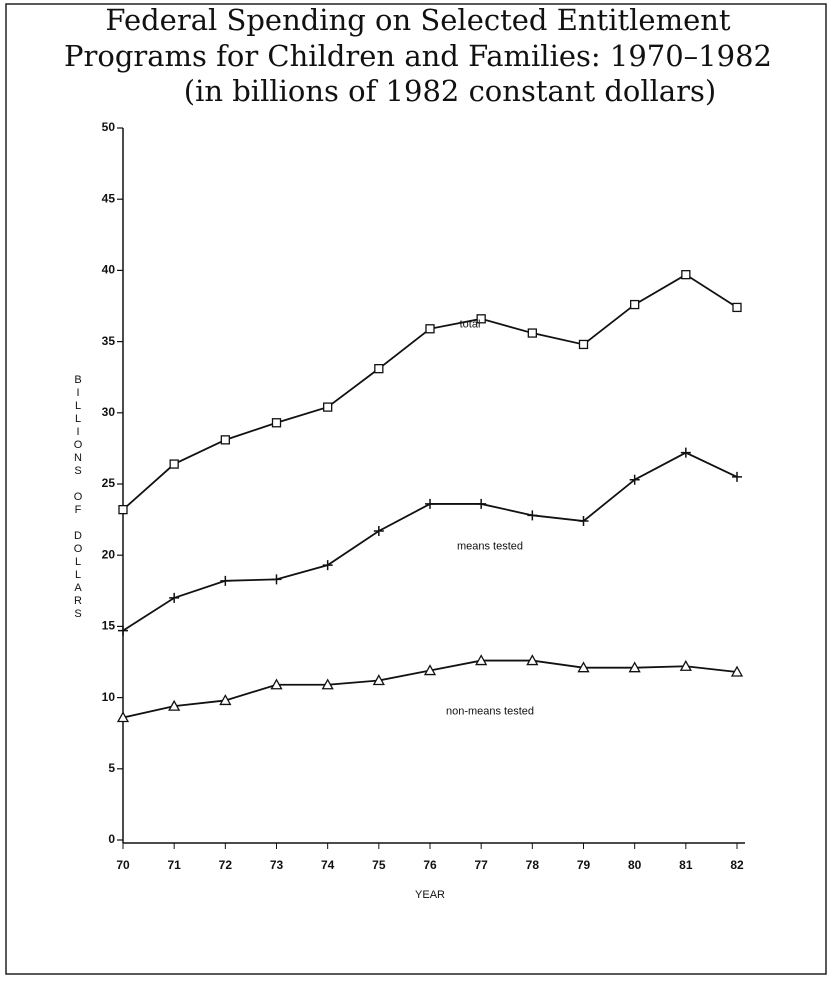 The height and width of the screenshot is (982, 833). I want to click on y-tick-label: 25, so click(109, 483).